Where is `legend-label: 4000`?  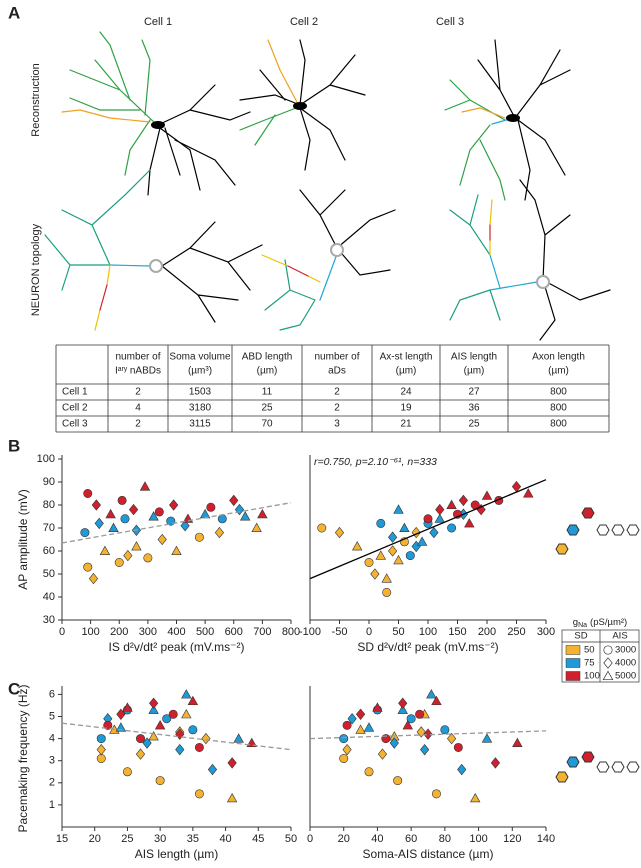
legend-label: 4000 is located at coordinates (625, 663).